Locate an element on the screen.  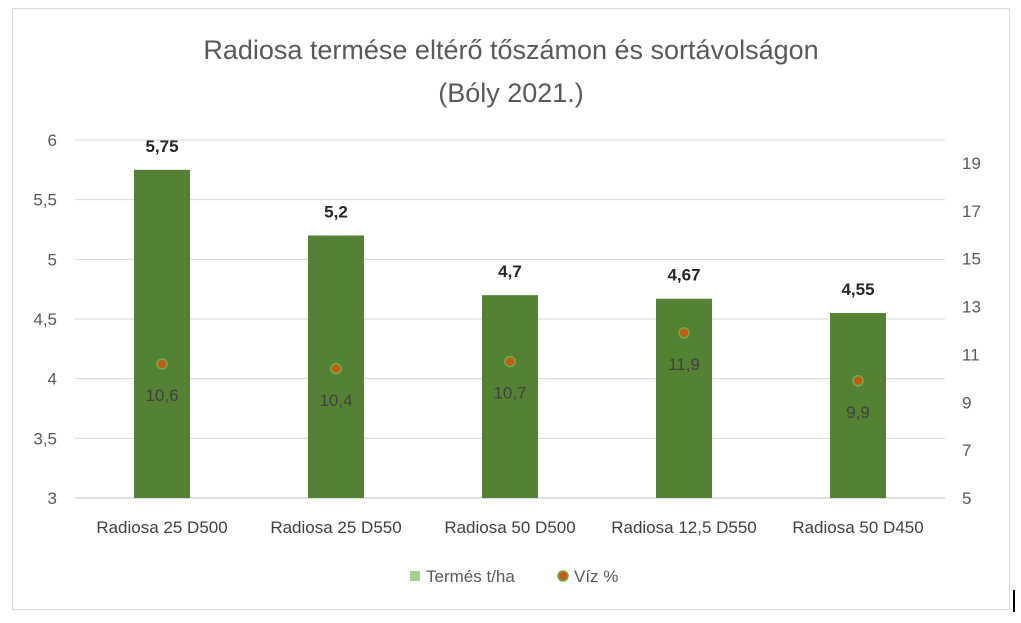
point-data-labels: 10,6 10,4 10,7 11,9 9,9 is located at coordinates (507, 388).